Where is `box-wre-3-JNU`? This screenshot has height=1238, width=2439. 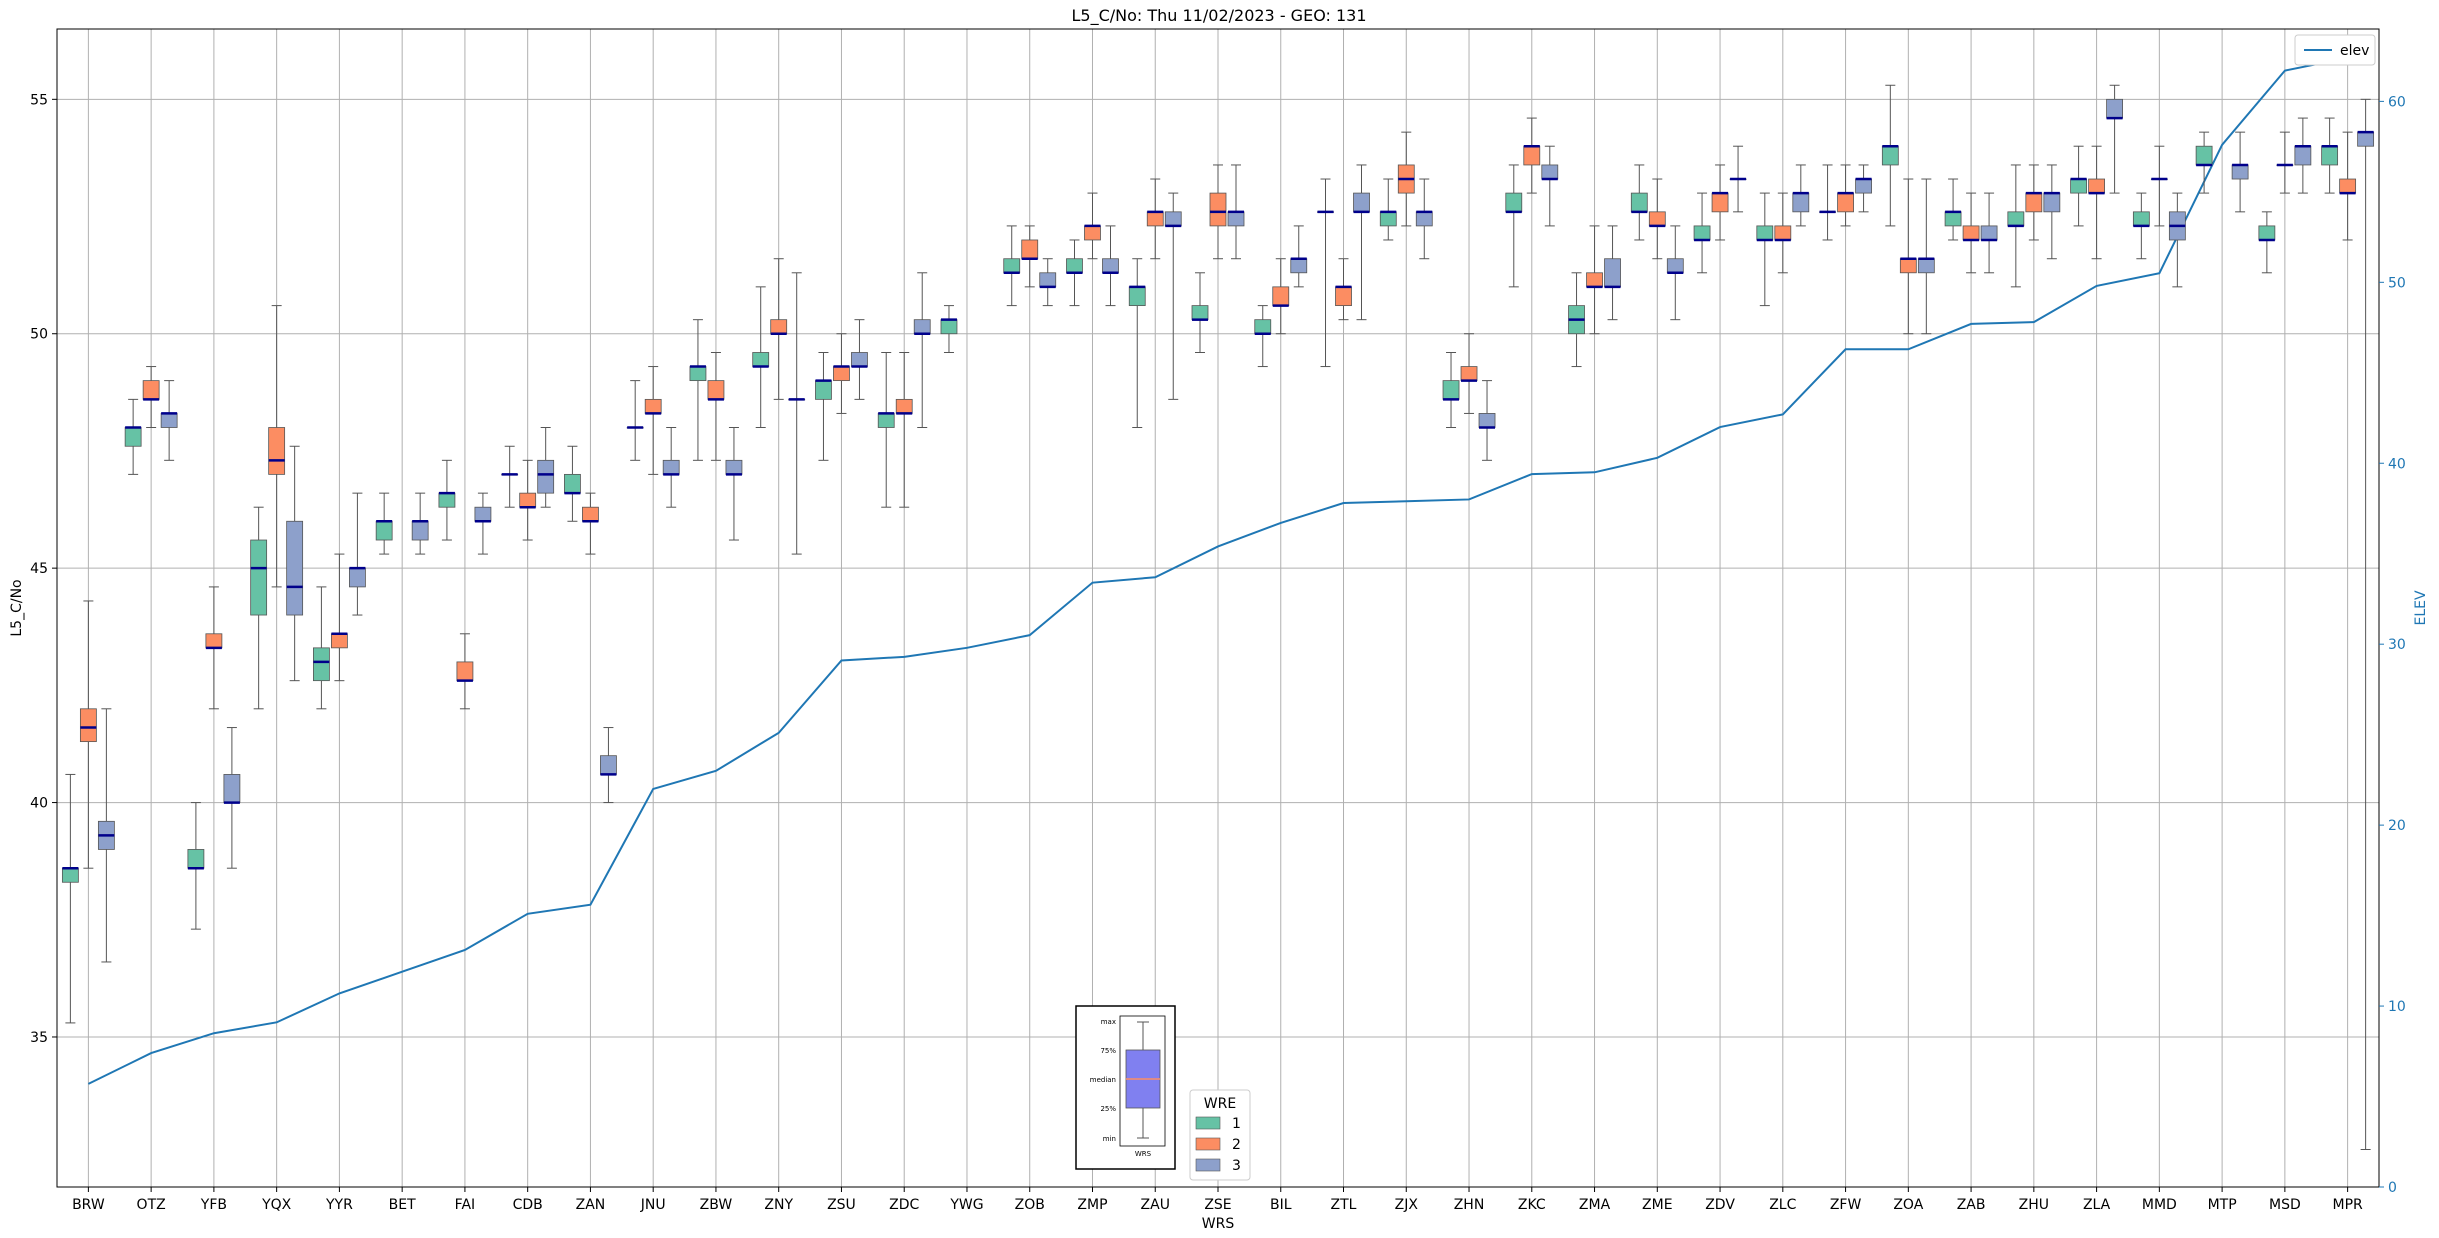
box-wre-3-JNU is located at coordinates (671, 467).